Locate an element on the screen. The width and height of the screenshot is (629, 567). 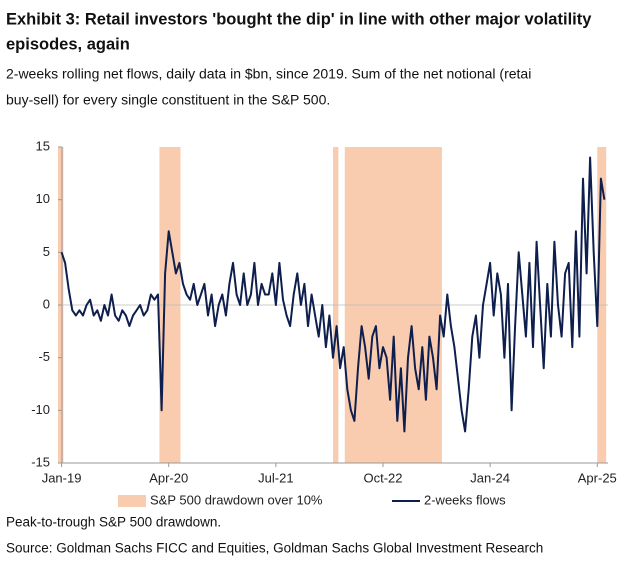
x-tick-label: Jan-24 is located at coordinates (490, 477).